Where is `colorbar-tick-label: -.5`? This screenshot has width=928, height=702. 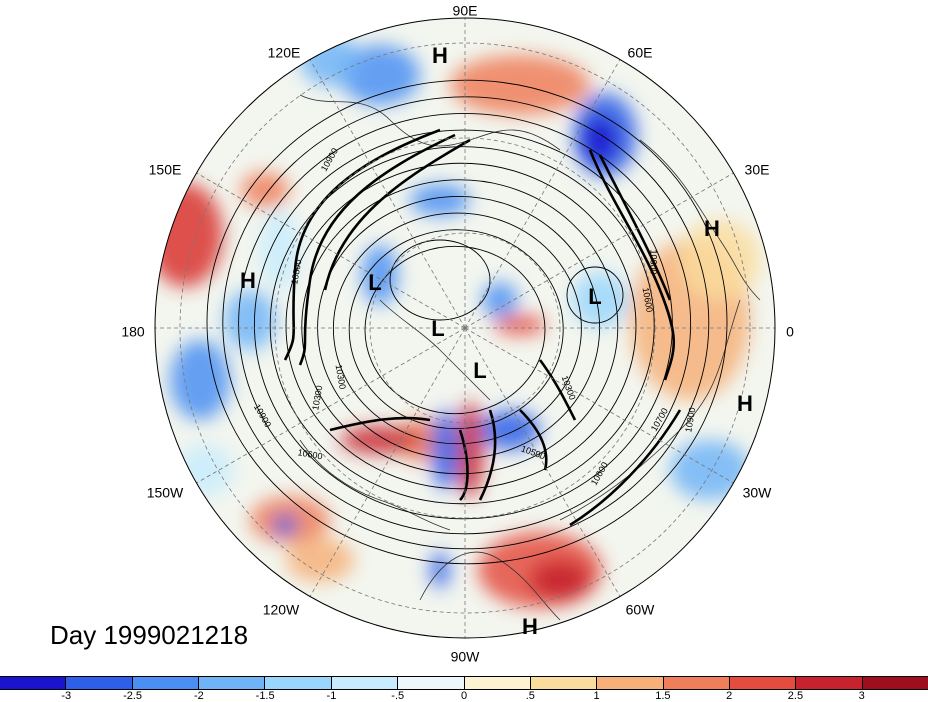
colorbar-tick-label: -.5 is located at coordinates (398, 696).